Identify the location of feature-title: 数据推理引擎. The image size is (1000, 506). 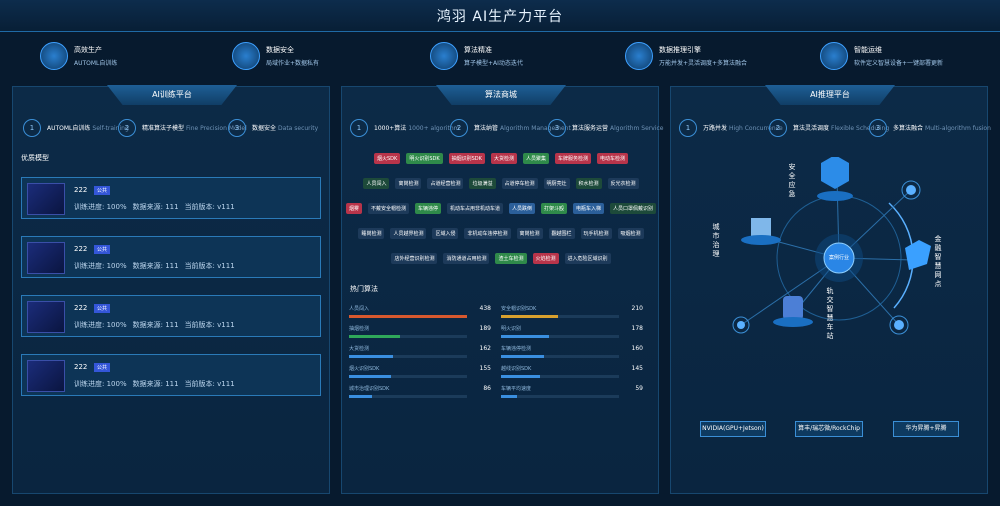
(680, 50).